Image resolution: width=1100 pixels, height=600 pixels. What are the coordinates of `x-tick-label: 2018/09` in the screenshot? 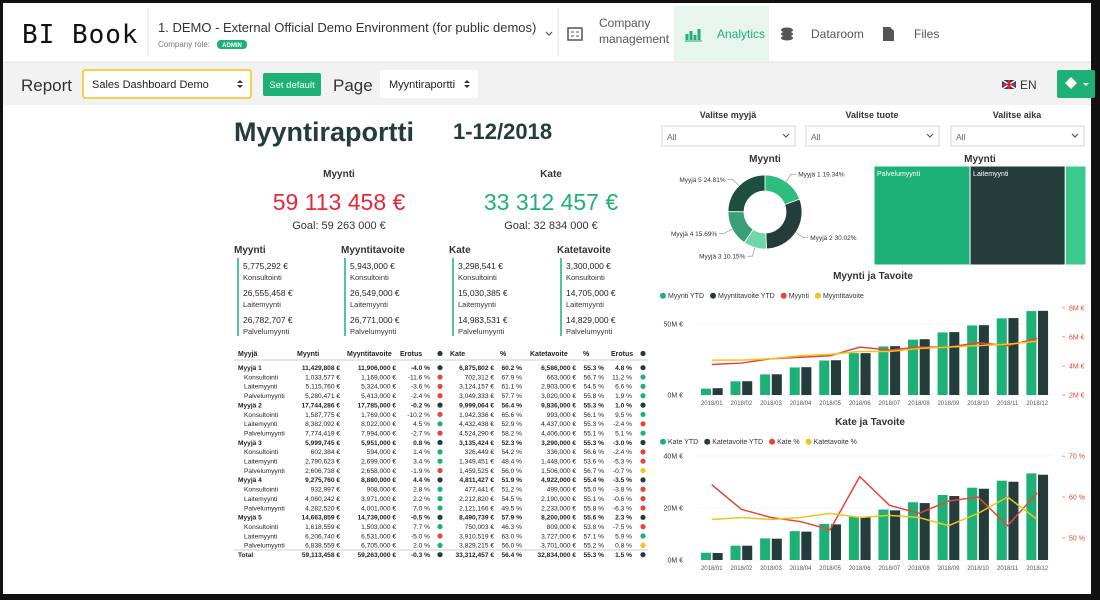 It's located at (949, 404).